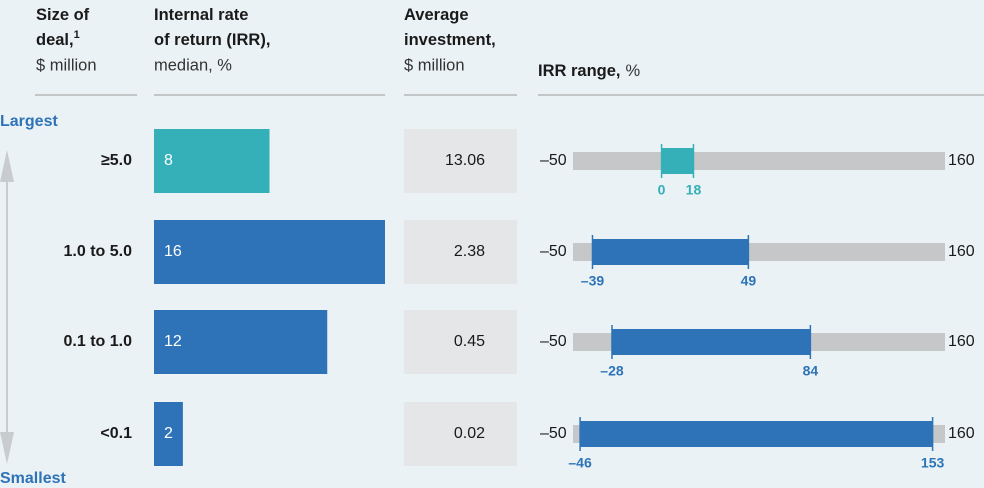 Image resolution: width=984 pixels, height=488 pixels. I want to click on range-min-label: –46, so click(580, 463).